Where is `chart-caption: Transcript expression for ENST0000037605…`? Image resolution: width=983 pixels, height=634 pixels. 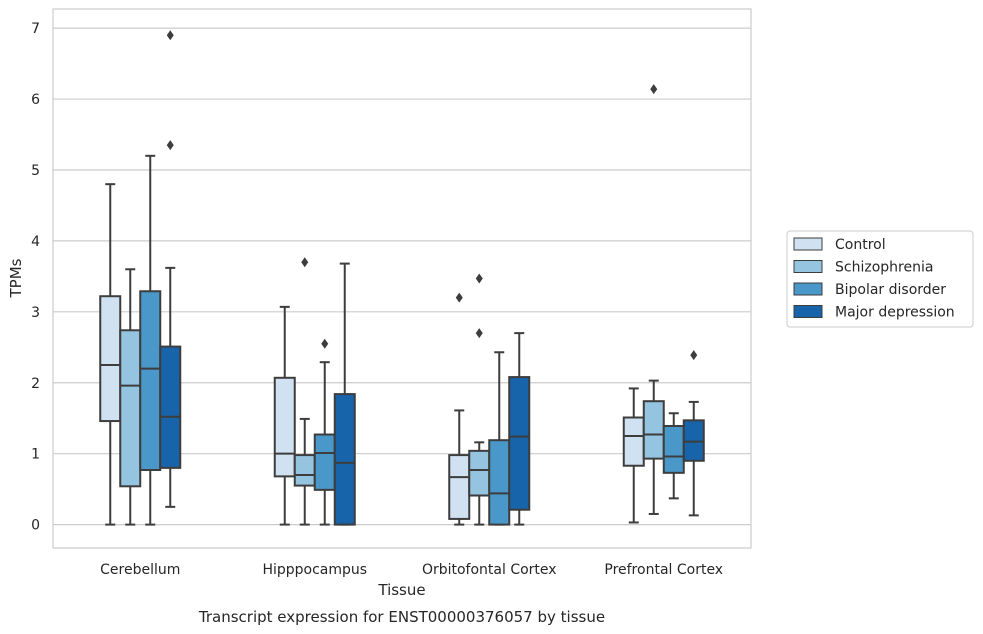
chart-caption: Transcript expression for ENST0000037605… is located at coordinates (401, 617).